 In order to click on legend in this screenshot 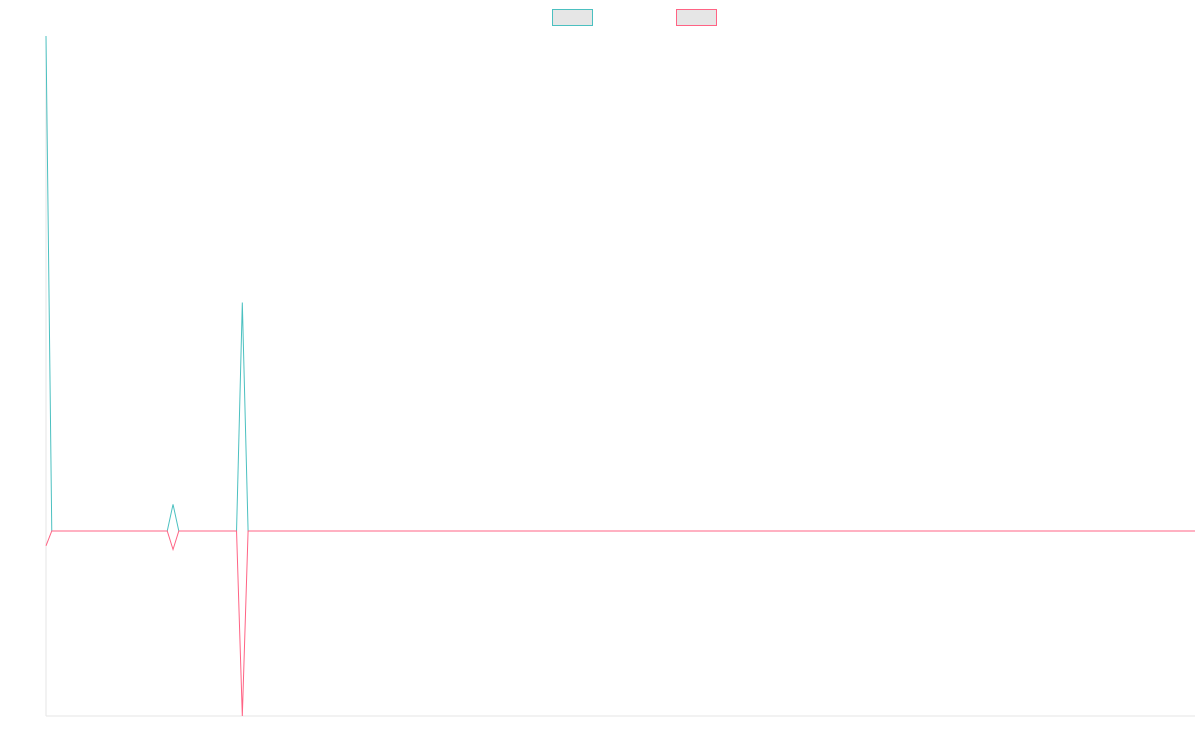, I will do `click(634, 17)`.